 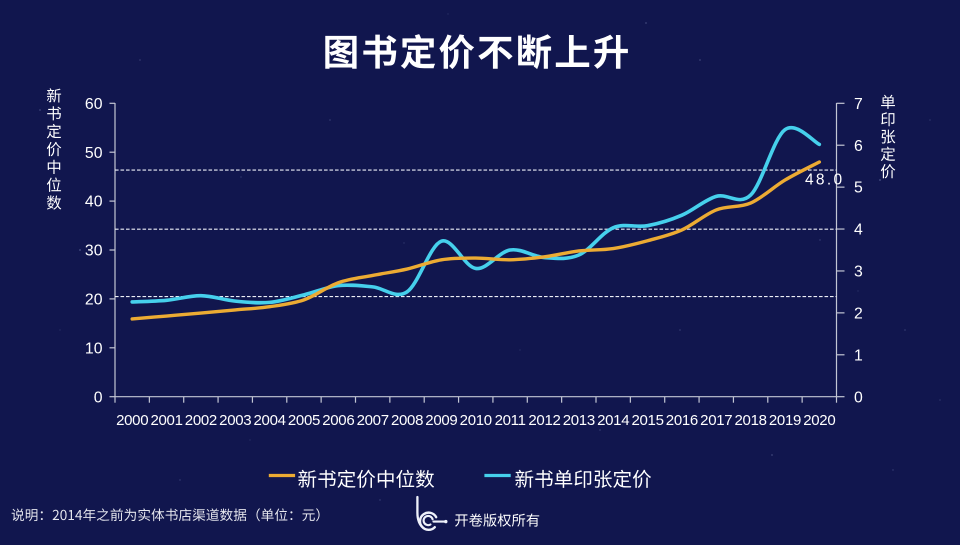 I want to click on svg-text: 2010, so click(x=476, y=420).